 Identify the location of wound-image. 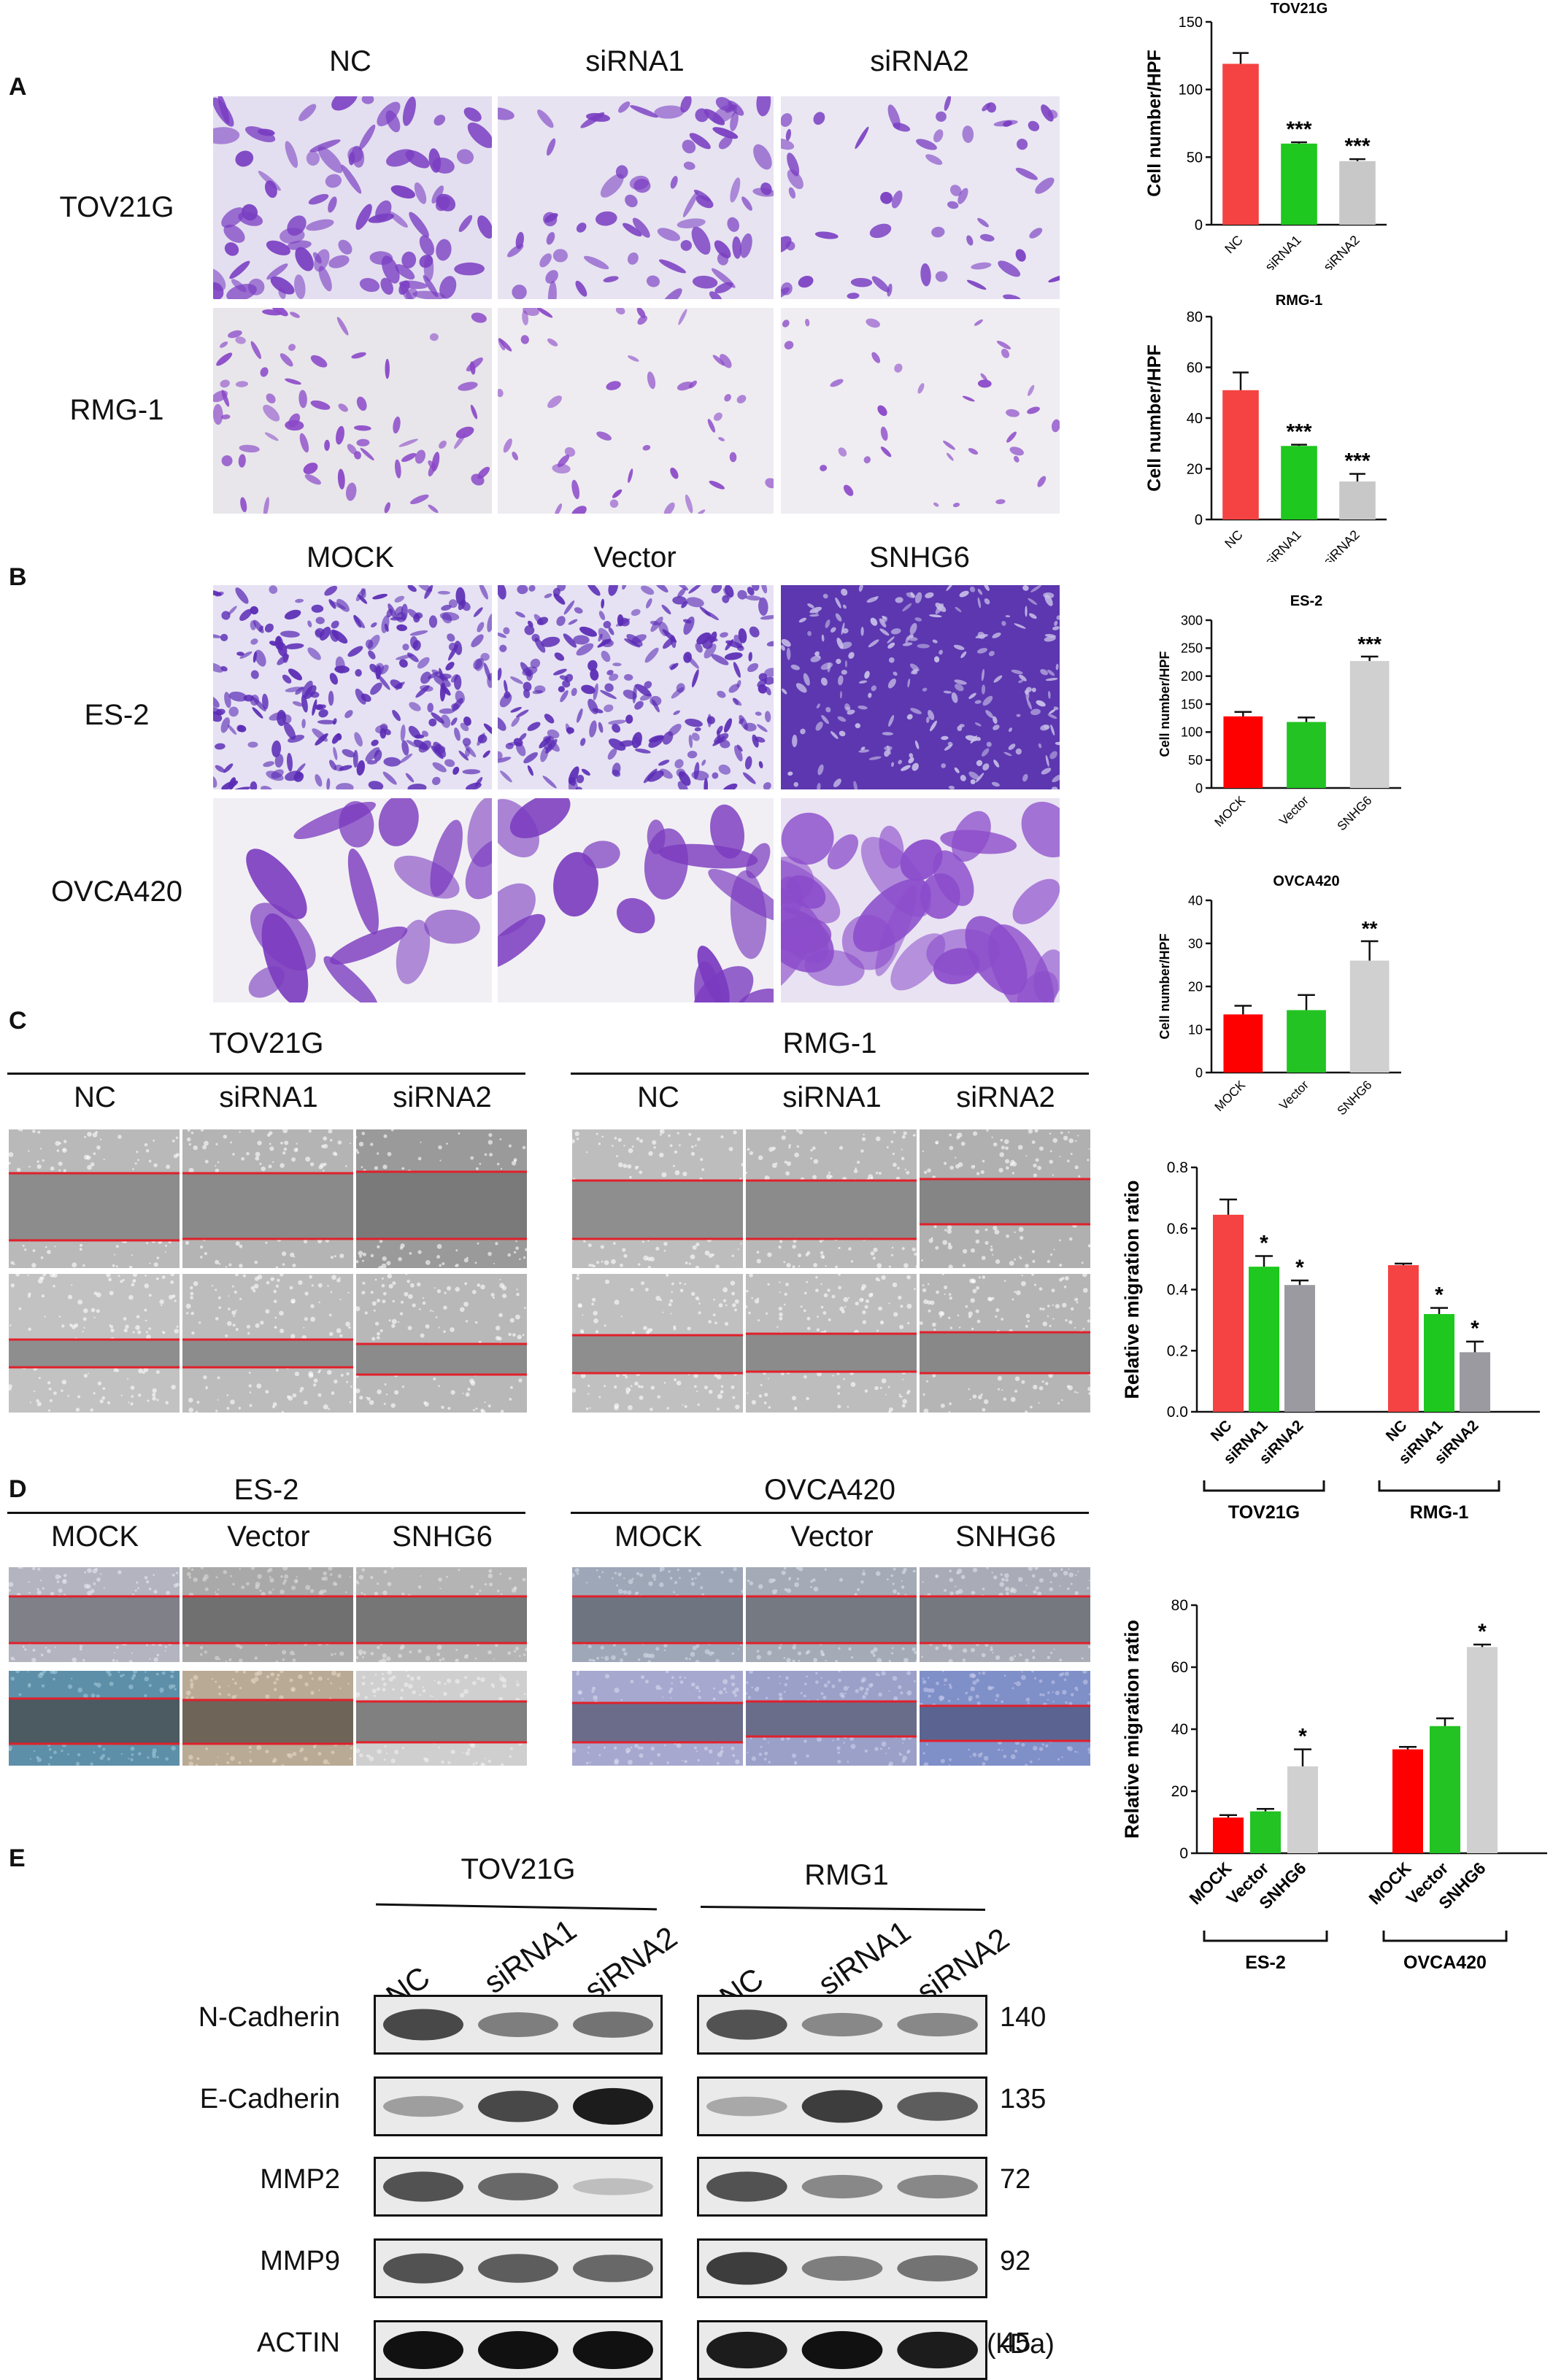
(831, 1343).